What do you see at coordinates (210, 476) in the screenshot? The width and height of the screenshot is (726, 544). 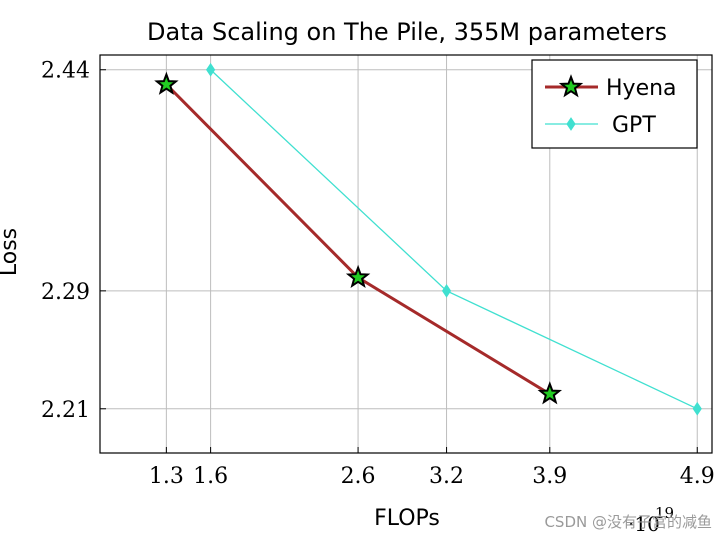 I see `x-tick-label: 1.6` at bounding box center [210, 476].